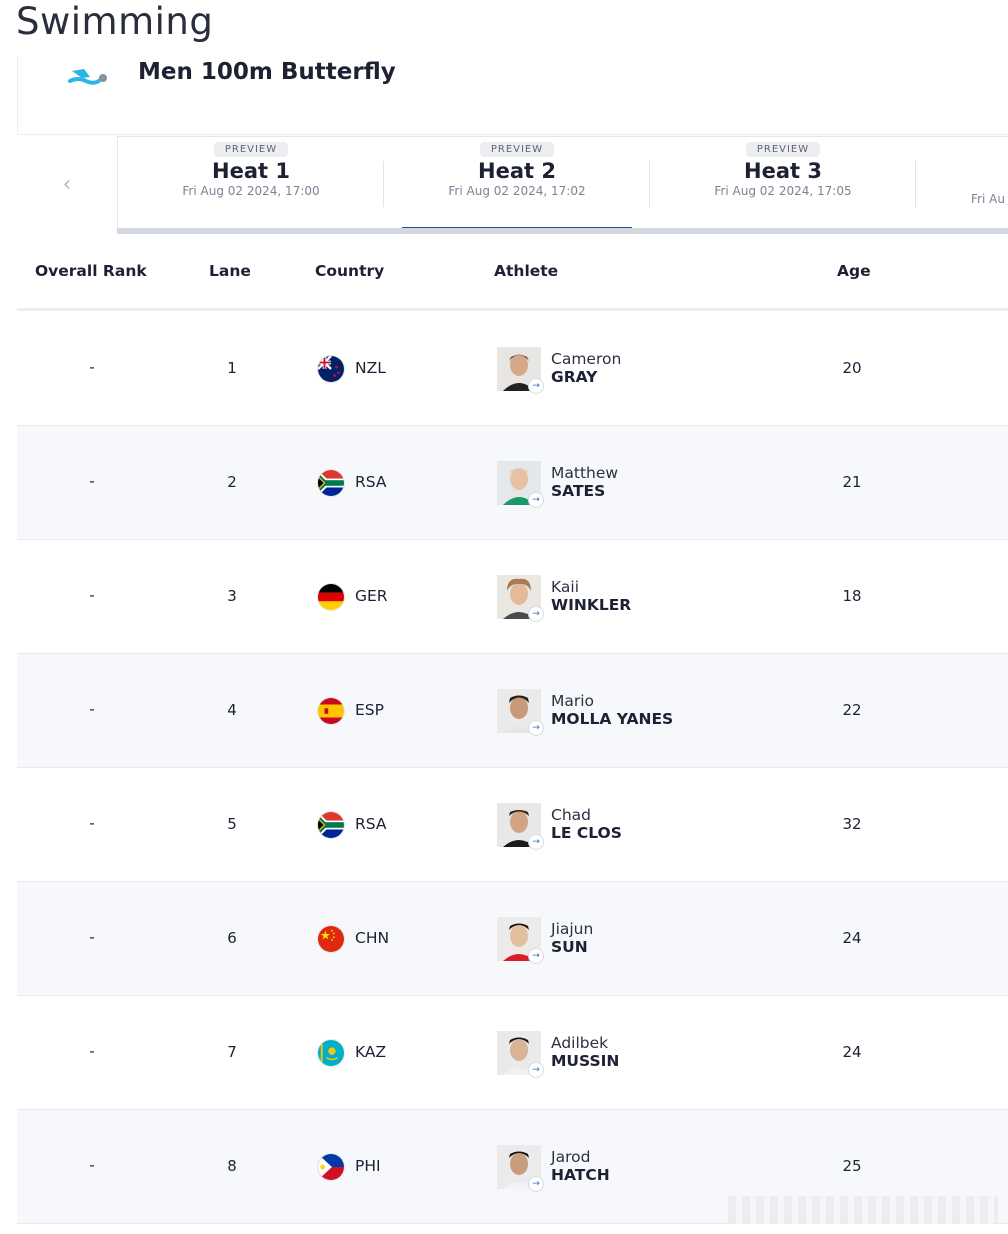 The height and width of the screenshot is (1234, 1008). I want to click on lane-cell: 2, so click(232, 482).